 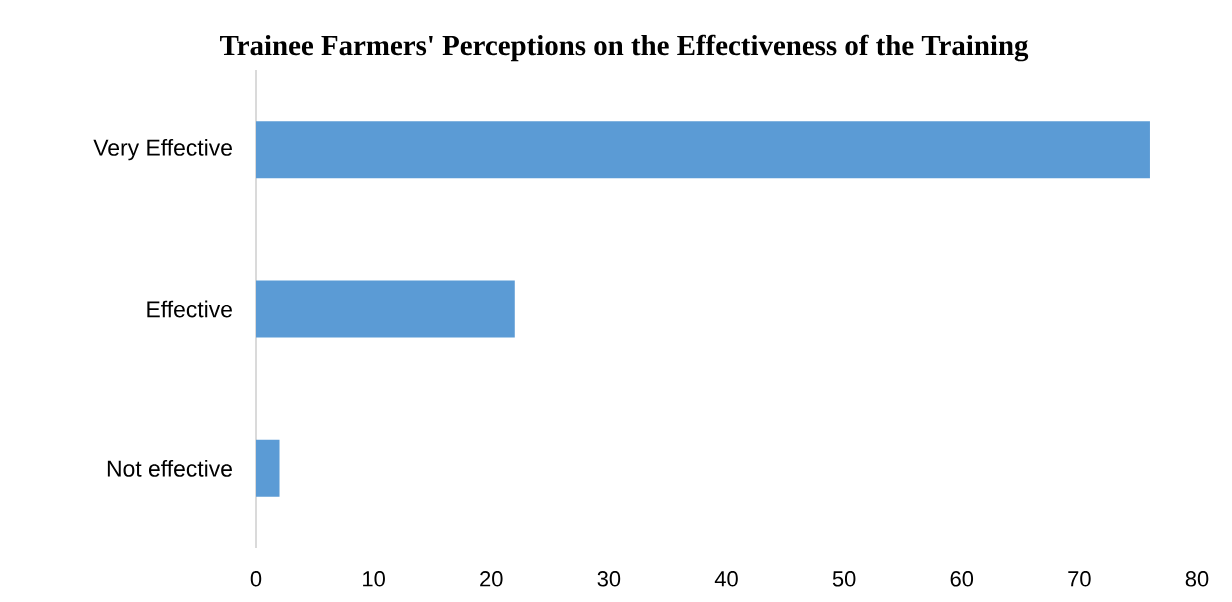 What do you see at coordinates (726, 579) in the screenshot?
I see `x-tick-label: 40` at bounding box center [726, 579].